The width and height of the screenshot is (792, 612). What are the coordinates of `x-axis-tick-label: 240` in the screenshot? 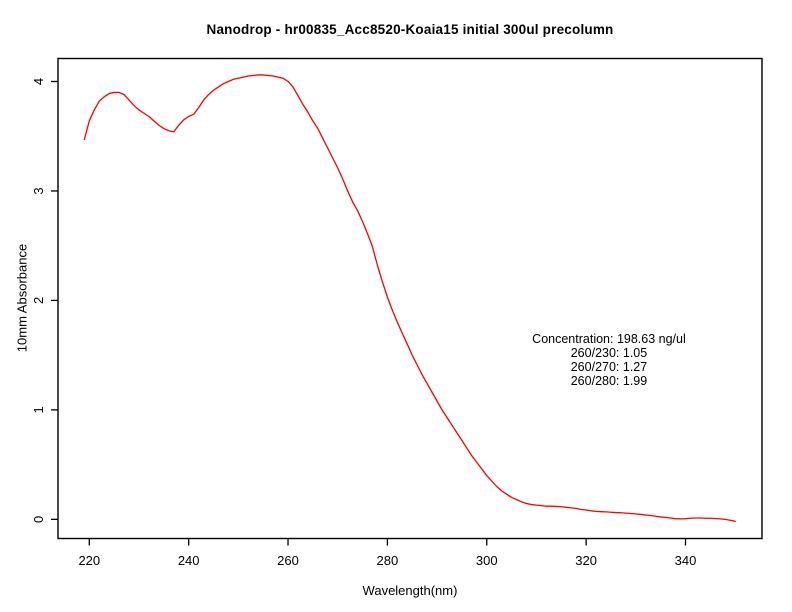 It's located at (189, 560).